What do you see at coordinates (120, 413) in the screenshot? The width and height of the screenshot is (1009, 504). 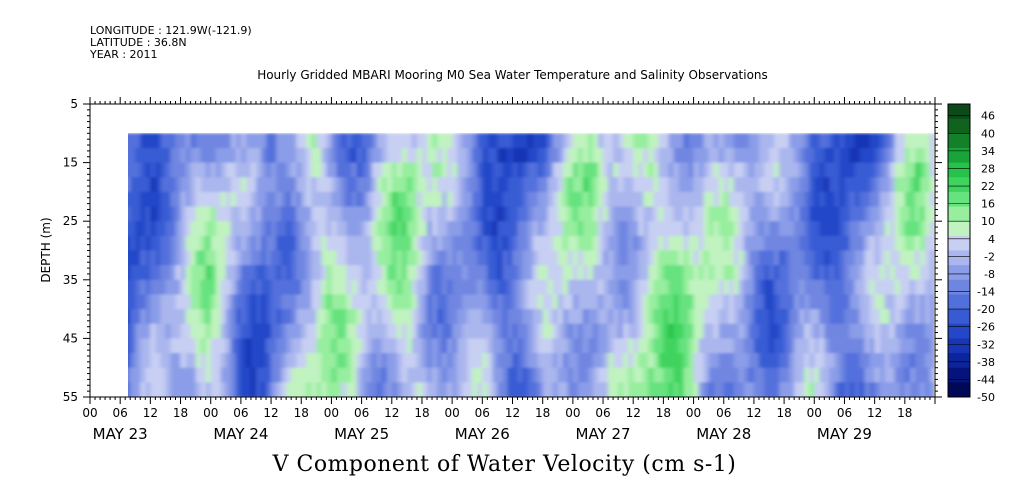 I see `x-hour-label: 06` at bounding box center [120, 413].